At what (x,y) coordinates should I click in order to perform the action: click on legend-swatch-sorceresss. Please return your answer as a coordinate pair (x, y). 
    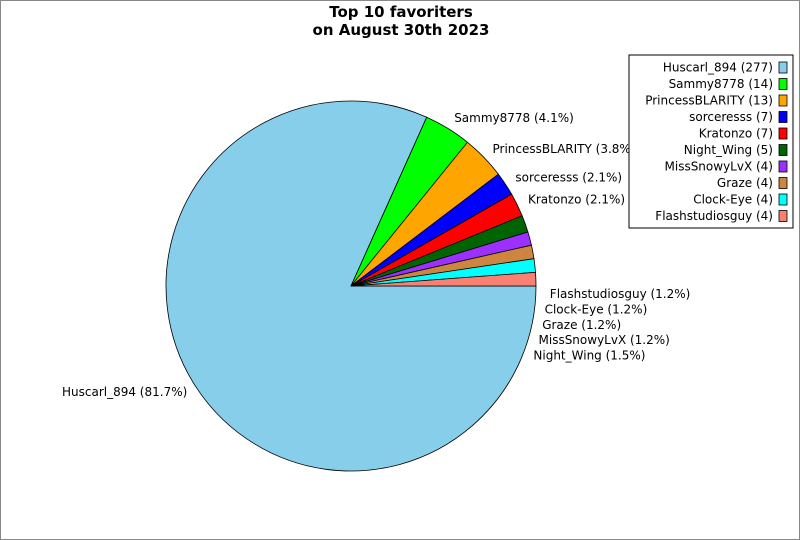
    Looking at the image, I should click on (783, 117).